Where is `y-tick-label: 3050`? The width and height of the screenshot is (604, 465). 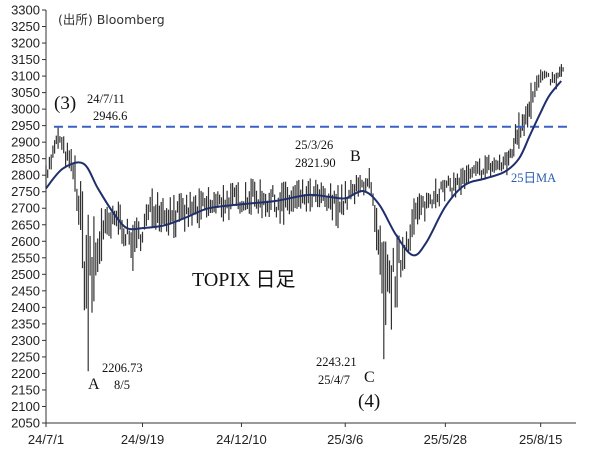
y-tick-label: 3050 is located at coordinates (25, 92).